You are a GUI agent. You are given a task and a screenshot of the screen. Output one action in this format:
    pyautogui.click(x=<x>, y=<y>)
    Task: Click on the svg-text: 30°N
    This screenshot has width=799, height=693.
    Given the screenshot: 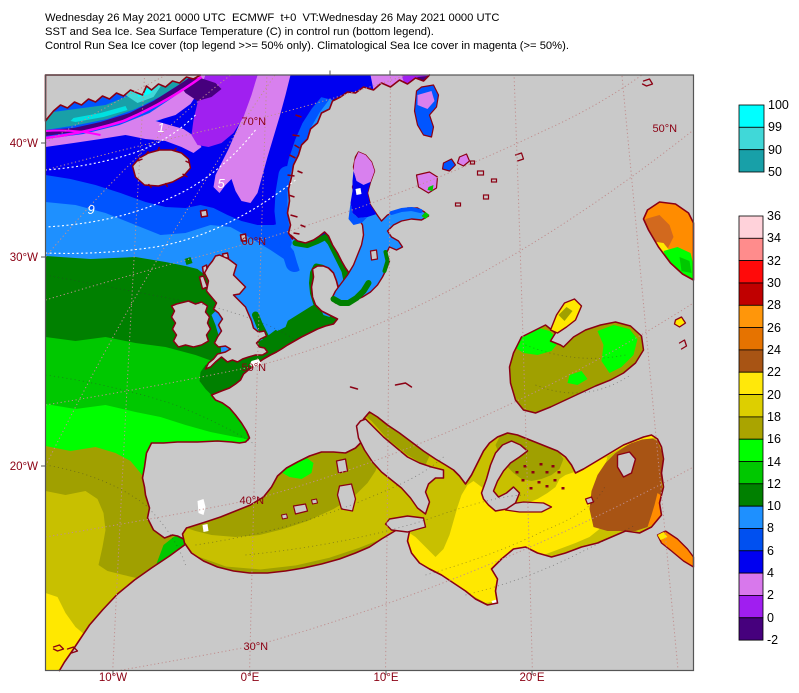 What is the action you would take?
    pyautogui.click(x=256, y=647)
    